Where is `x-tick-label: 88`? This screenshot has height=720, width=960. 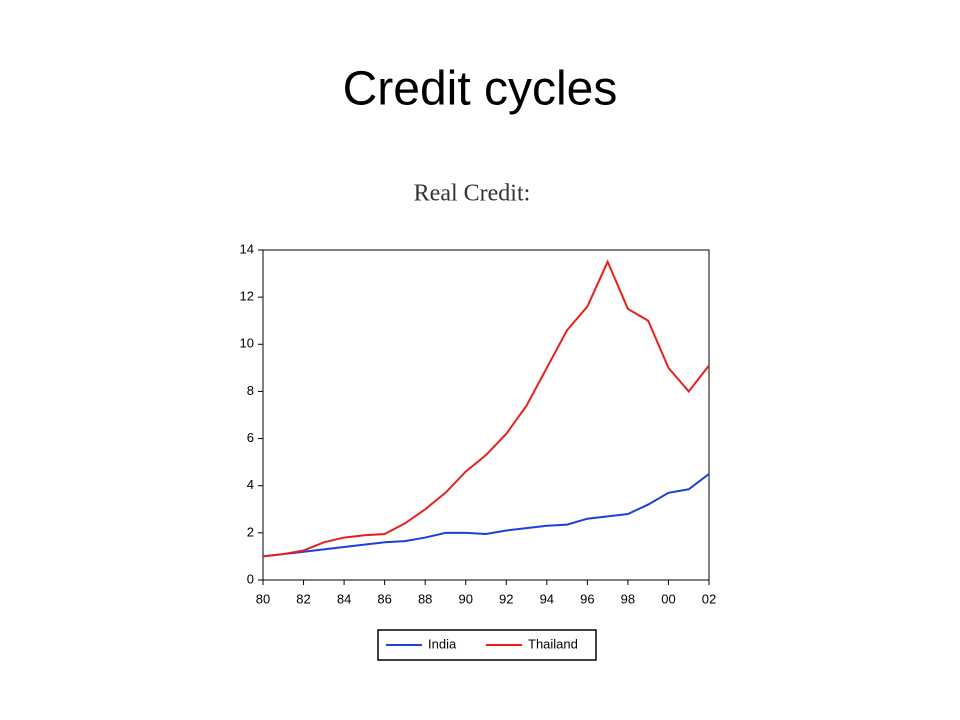
x-tick-label: 88 is located at coordinates (425, 598).